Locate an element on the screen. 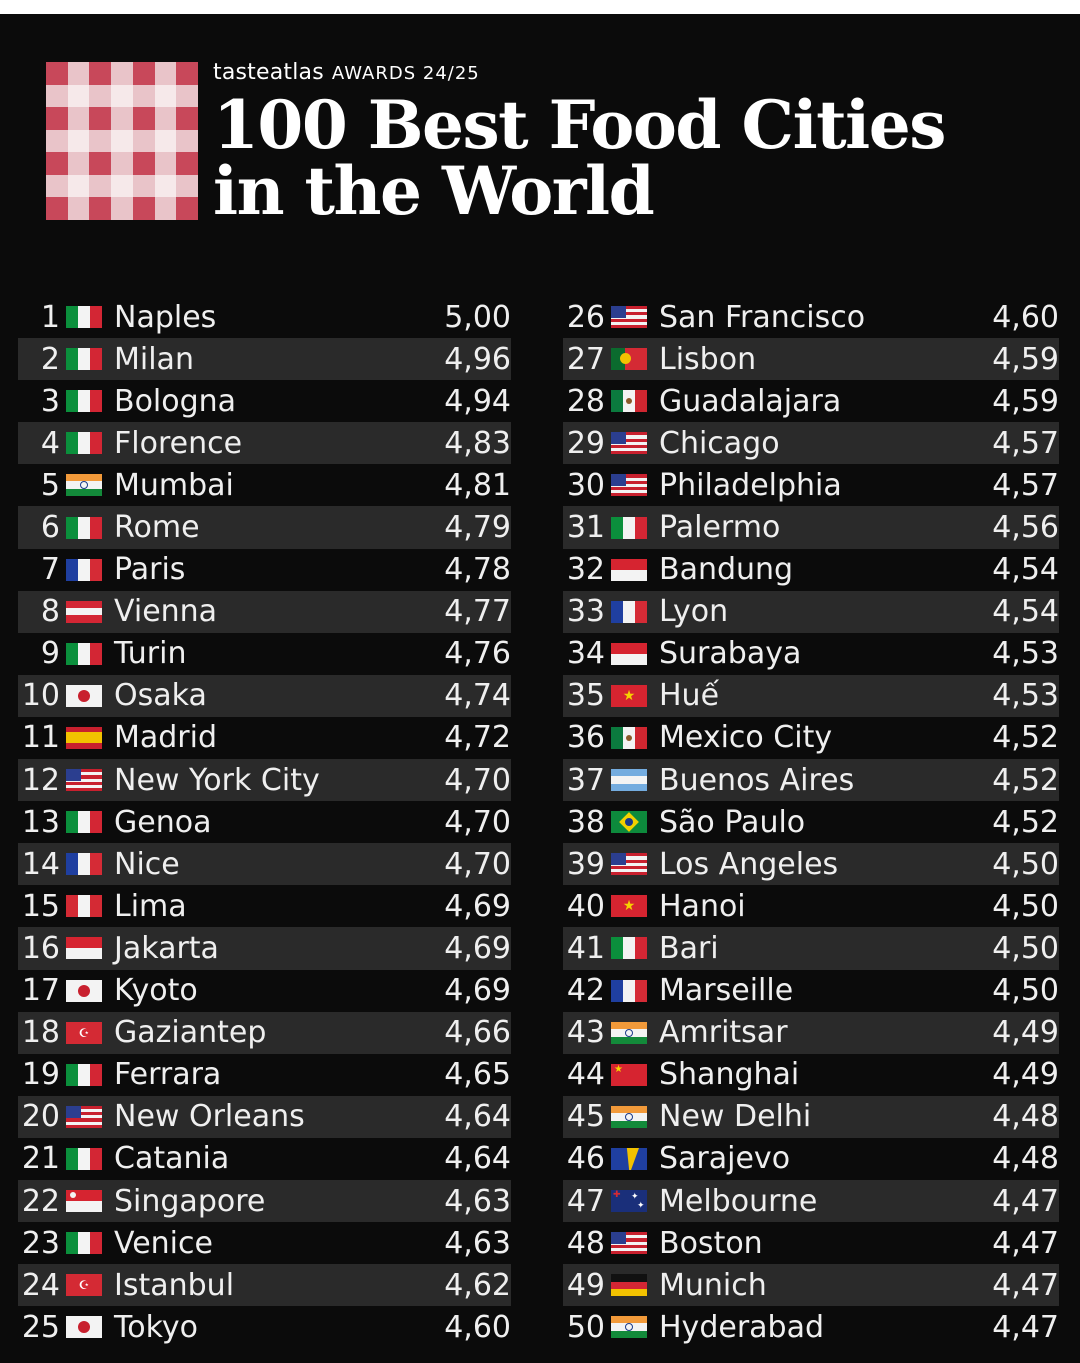 The height and width of the screenshot is (1363, 1080). turkey-flag-icon: ☪ is located at coordinates (84, 1285).